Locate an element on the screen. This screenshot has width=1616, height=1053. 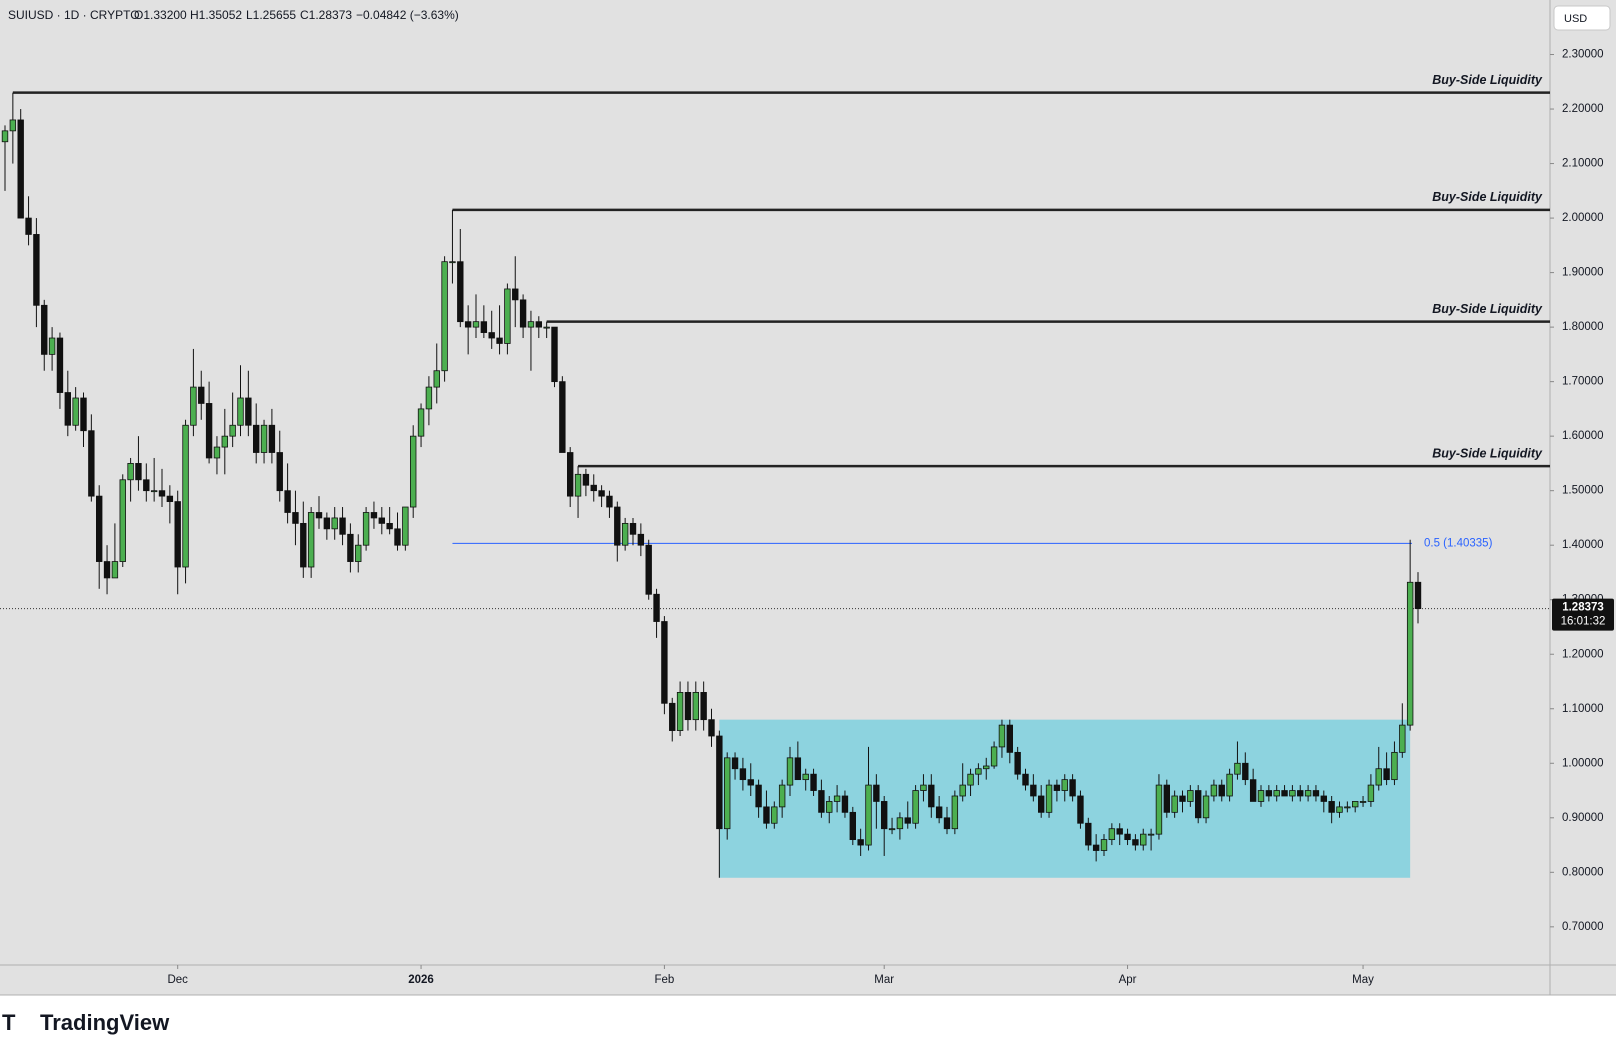
y-tick-label: 1.60000 is located at coordinates (1583, 436).